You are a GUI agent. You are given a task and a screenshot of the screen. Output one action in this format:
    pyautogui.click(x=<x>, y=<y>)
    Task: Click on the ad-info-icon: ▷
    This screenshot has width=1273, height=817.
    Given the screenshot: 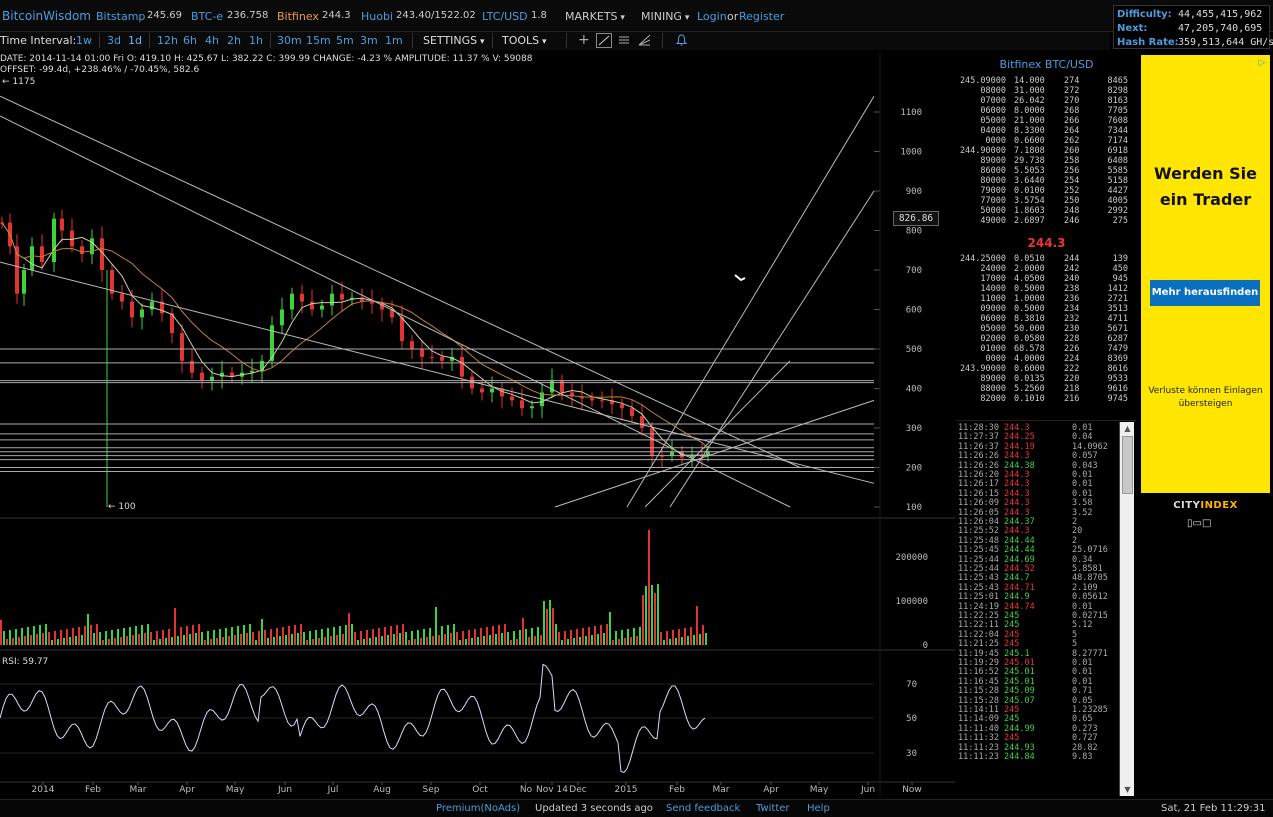 What is the action you would take?
    pyautogui.click(x=1262, y=63)
    